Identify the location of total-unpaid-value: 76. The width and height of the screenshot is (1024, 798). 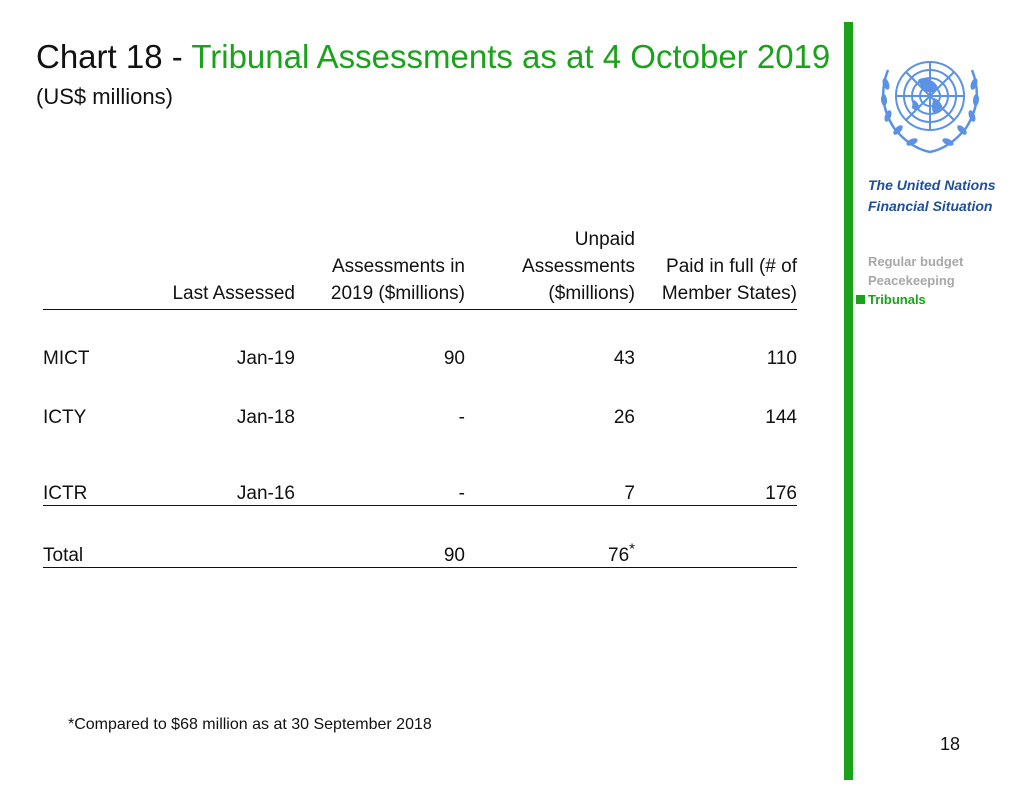
(619, 555).